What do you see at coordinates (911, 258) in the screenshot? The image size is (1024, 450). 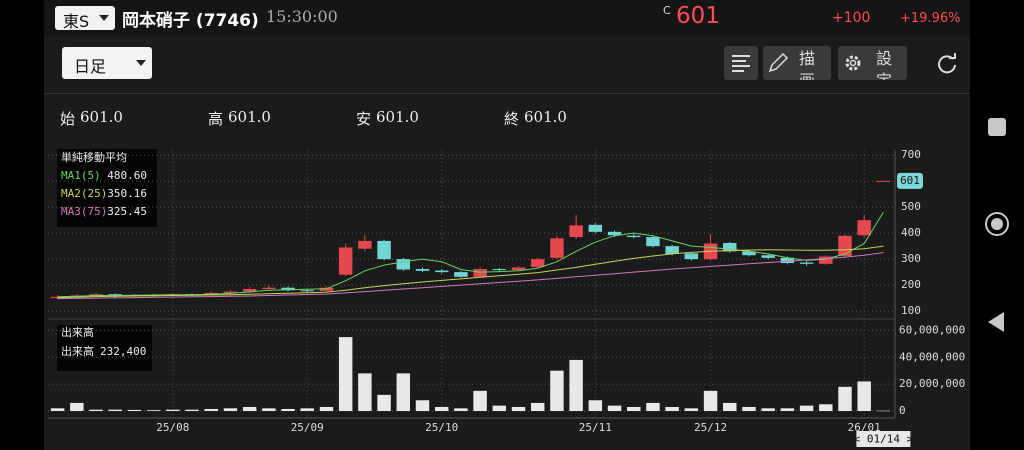 I see `y-tick-label: 300` at bounding box center [911, 258].